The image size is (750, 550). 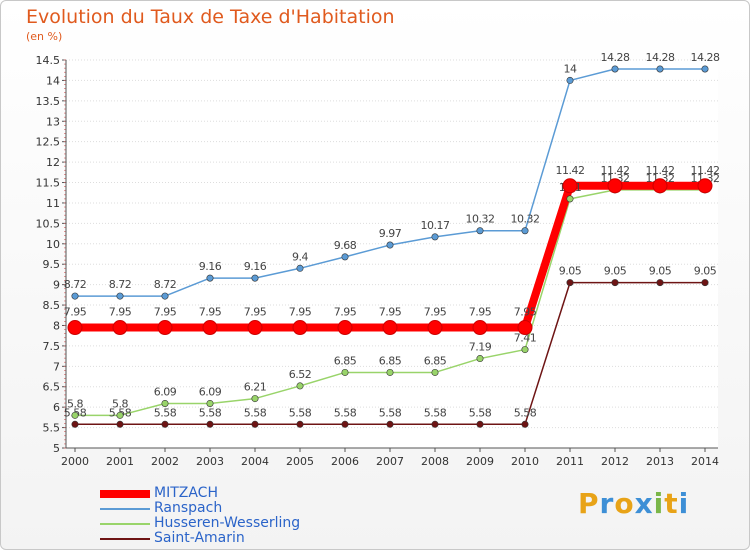 What do you see at coordinates (435, 461) in the screenshot?
I see `x-tick-label: 2008` at bounding box center [435, 461].